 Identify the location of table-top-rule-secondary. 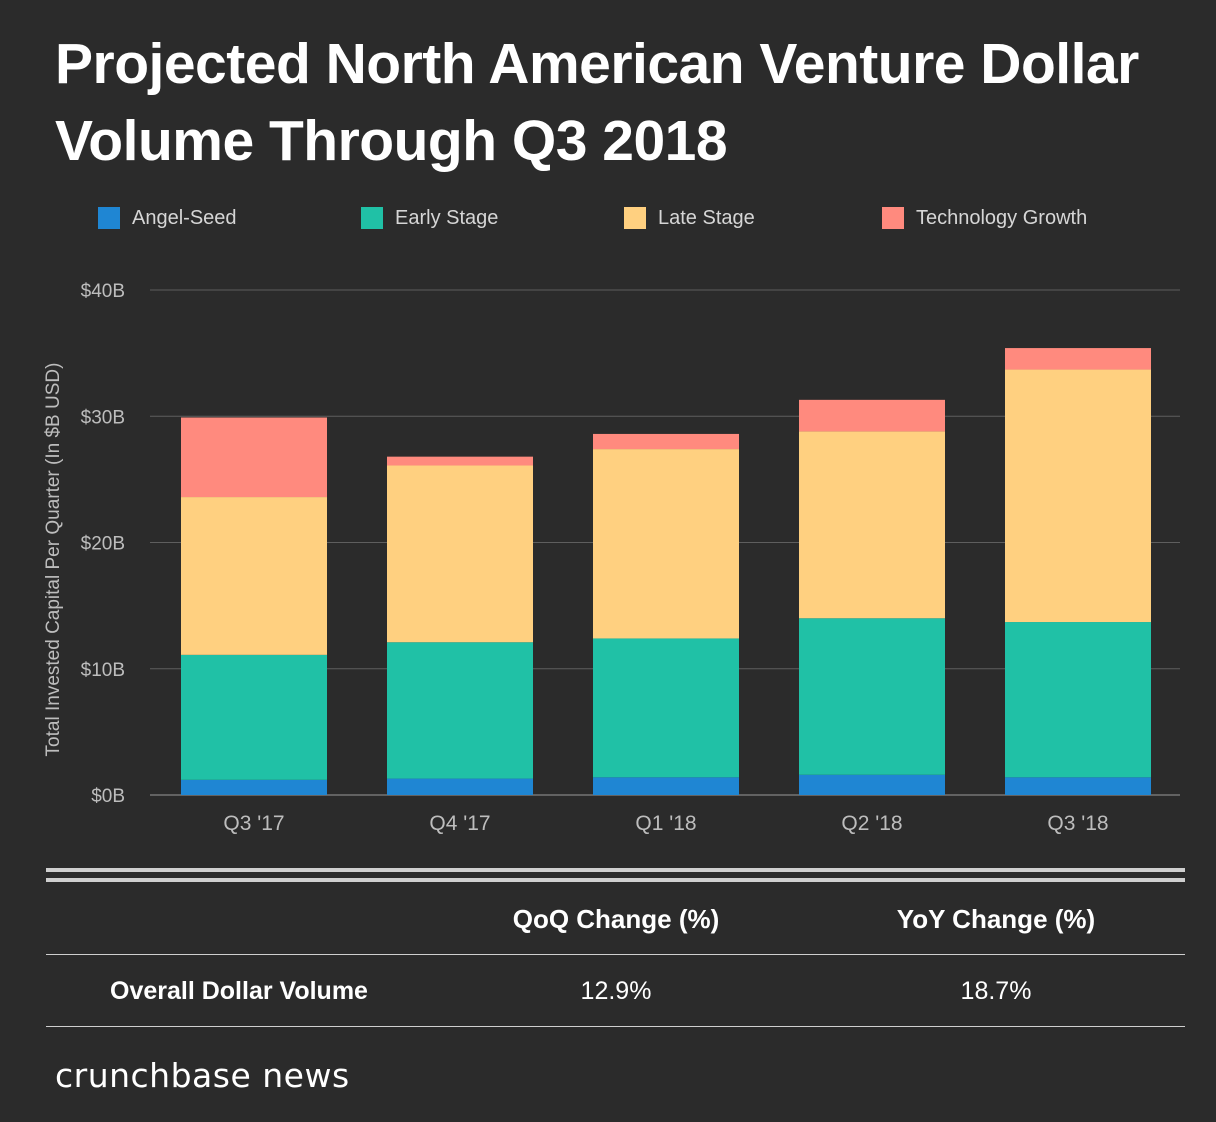
(615, 880).